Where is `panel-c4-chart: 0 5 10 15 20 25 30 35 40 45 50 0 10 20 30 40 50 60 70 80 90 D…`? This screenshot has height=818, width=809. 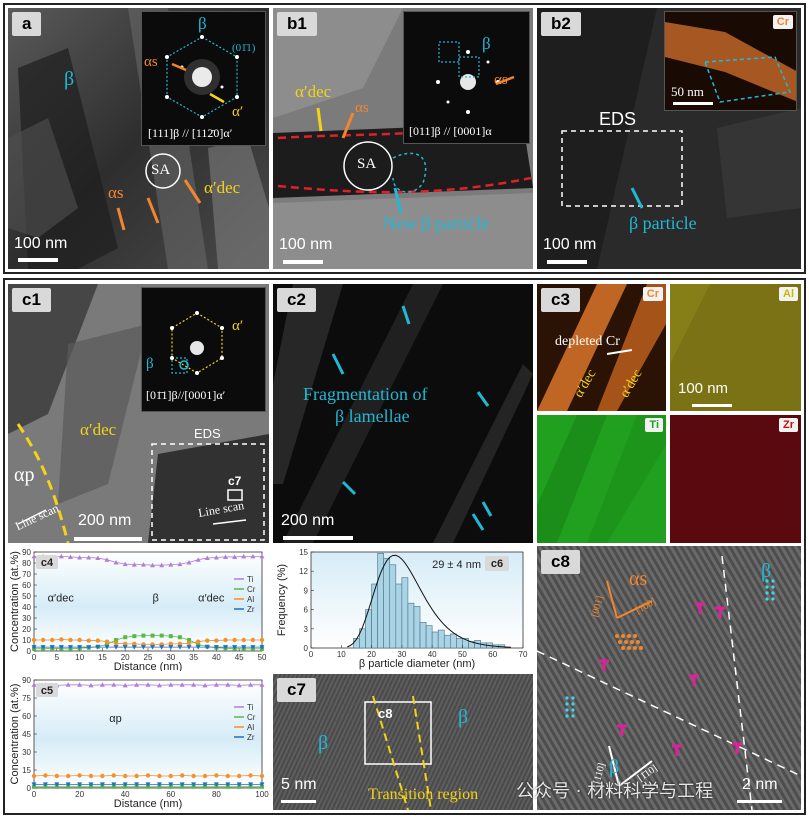
panel-c4-chart: 0 5 10 15 20 25 30 35 40 45 50 0 10 20 30 40 50 60 70 80 90 D… is located at coordinates (138, 609).